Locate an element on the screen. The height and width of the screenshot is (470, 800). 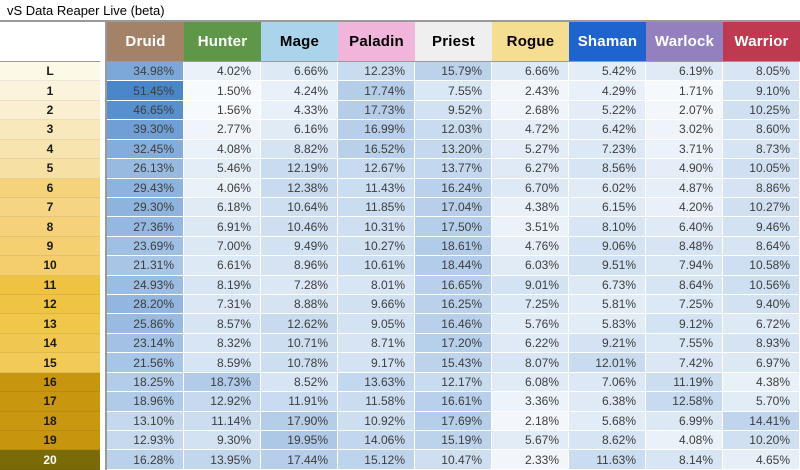
cell-14-priest: 17.20% is located at coordinates (453, 343).